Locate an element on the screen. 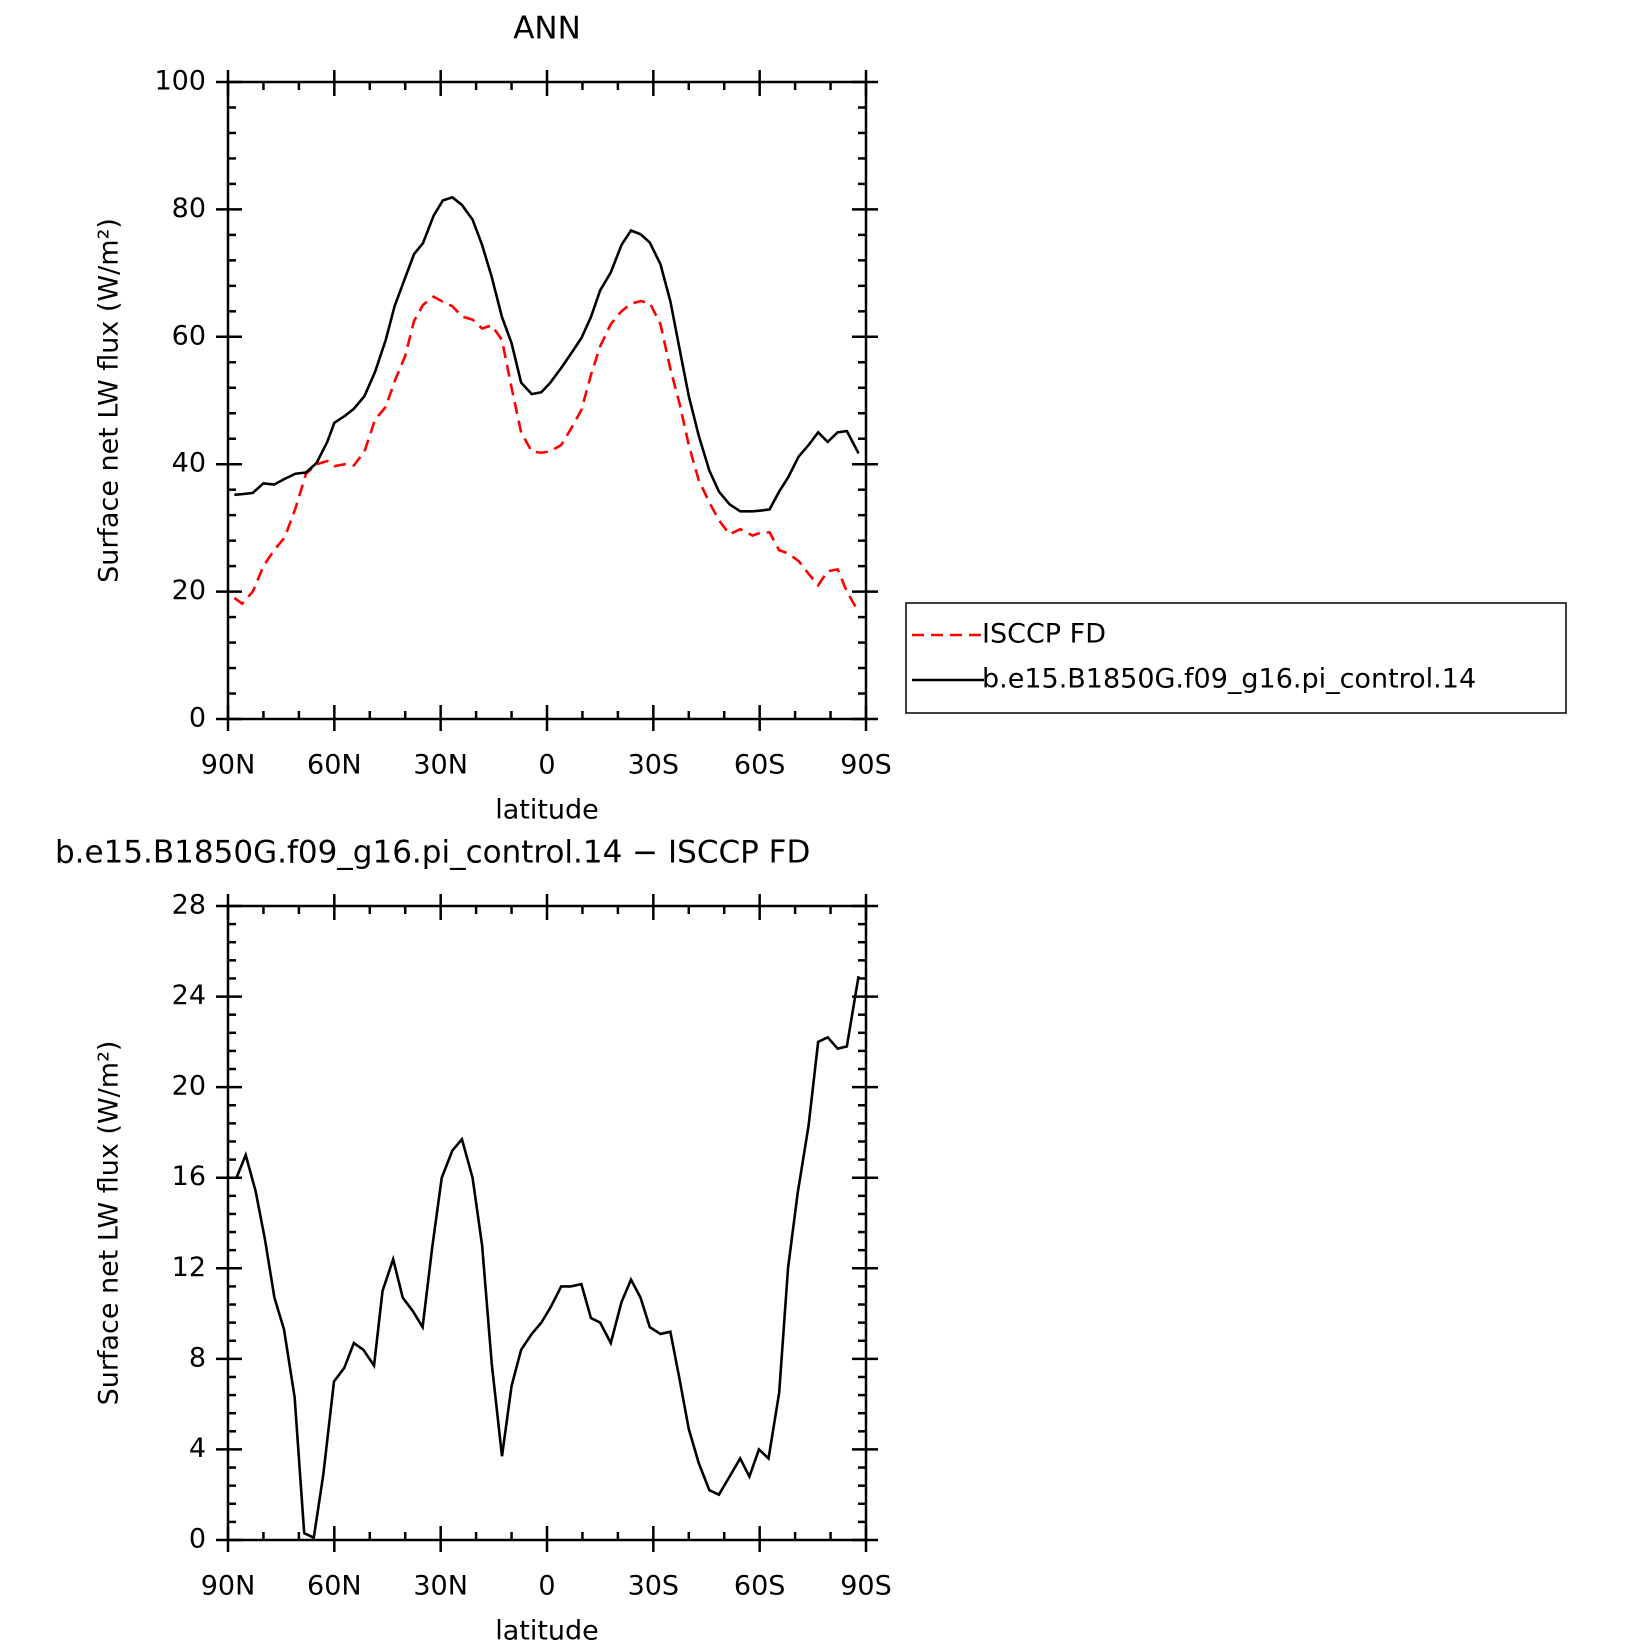  y-tick-label: 24 is located at coordinates (189, 995).